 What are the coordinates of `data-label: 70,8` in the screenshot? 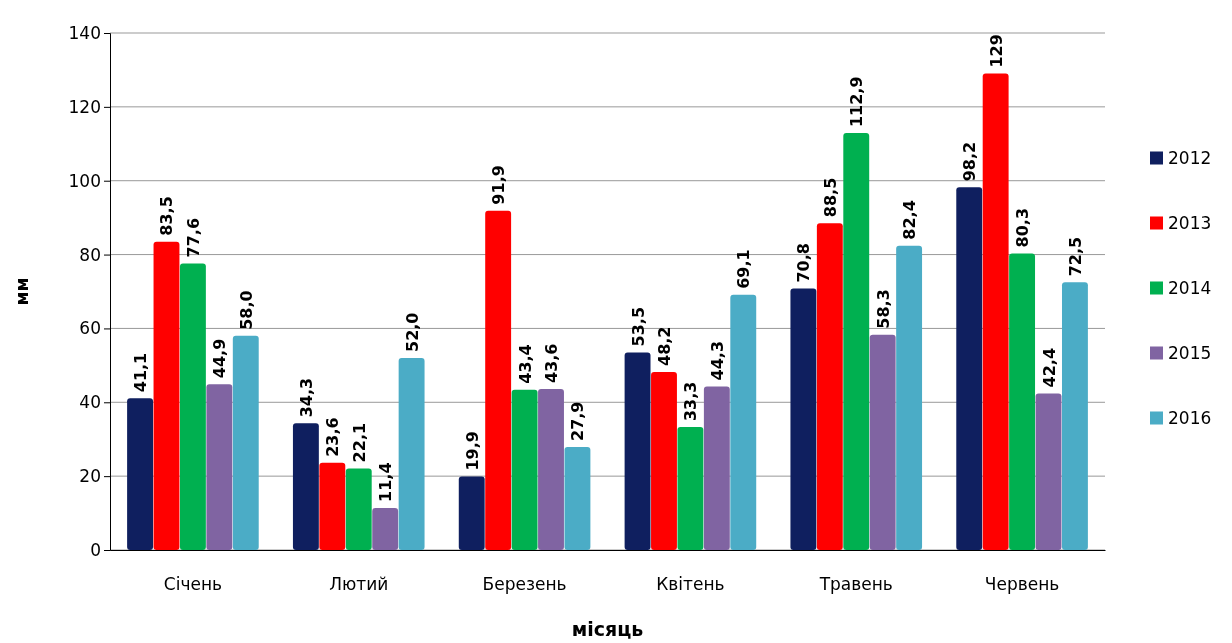 It's located at (804, 263).